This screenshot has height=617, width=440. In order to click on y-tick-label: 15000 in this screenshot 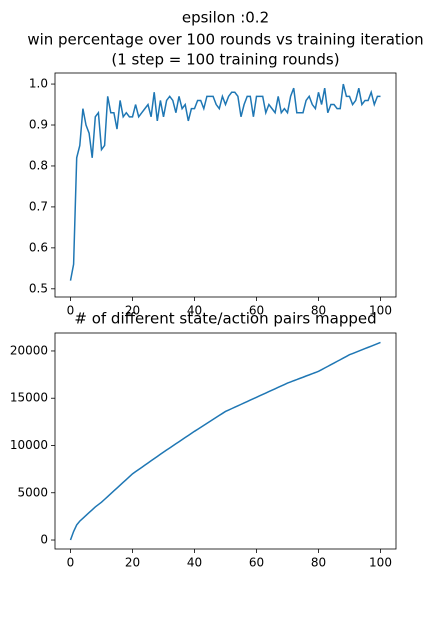, I will do `click(29, 398)`.